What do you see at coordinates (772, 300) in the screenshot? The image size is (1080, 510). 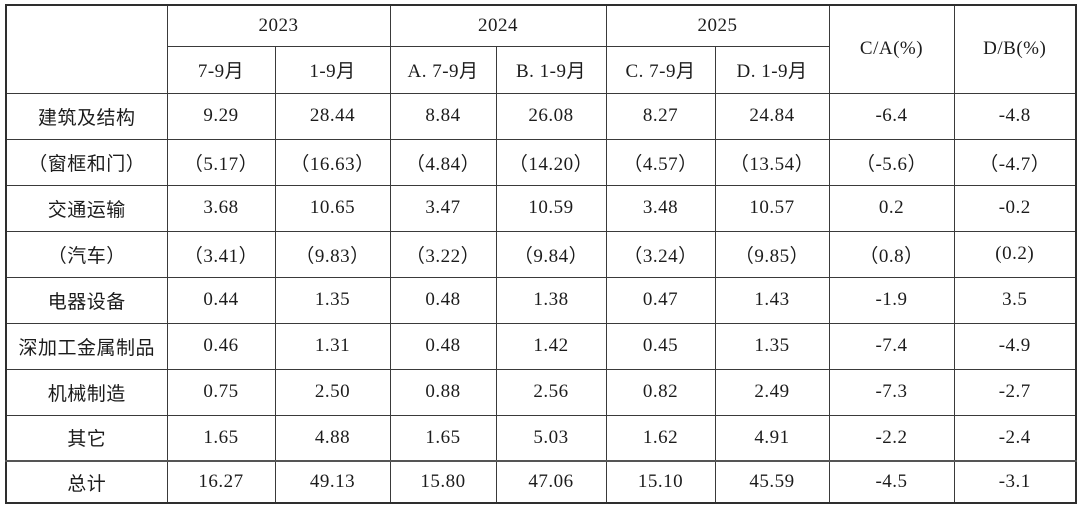 I see `value-cell: 1.43` at bounding box center [772, 300].